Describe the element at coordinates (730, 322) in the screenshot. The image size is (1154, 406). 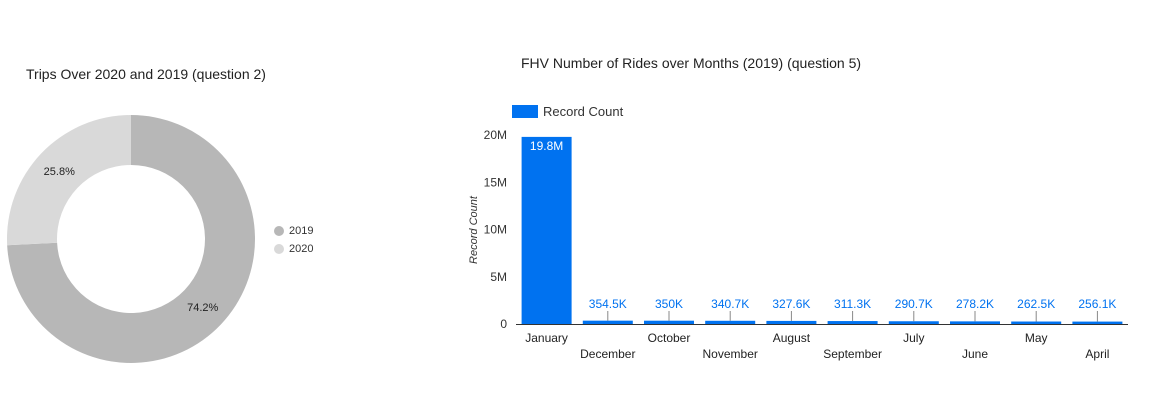
I see `bar-november` at that location.